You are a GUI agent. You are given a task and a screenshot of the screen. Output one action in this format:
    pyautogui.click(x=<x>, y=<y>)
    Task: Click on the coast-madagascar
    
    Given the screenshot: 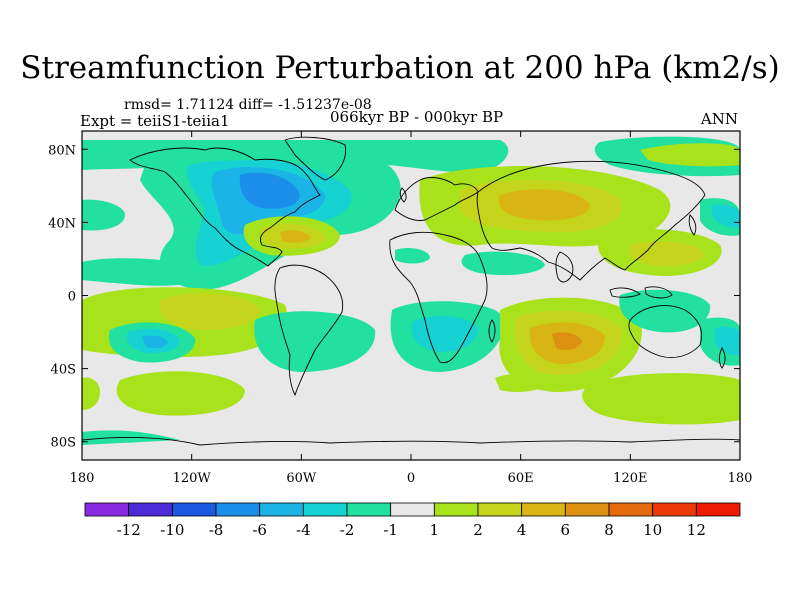 What is the action you would take?
    pyautogui.click(x=492, y=331)
    